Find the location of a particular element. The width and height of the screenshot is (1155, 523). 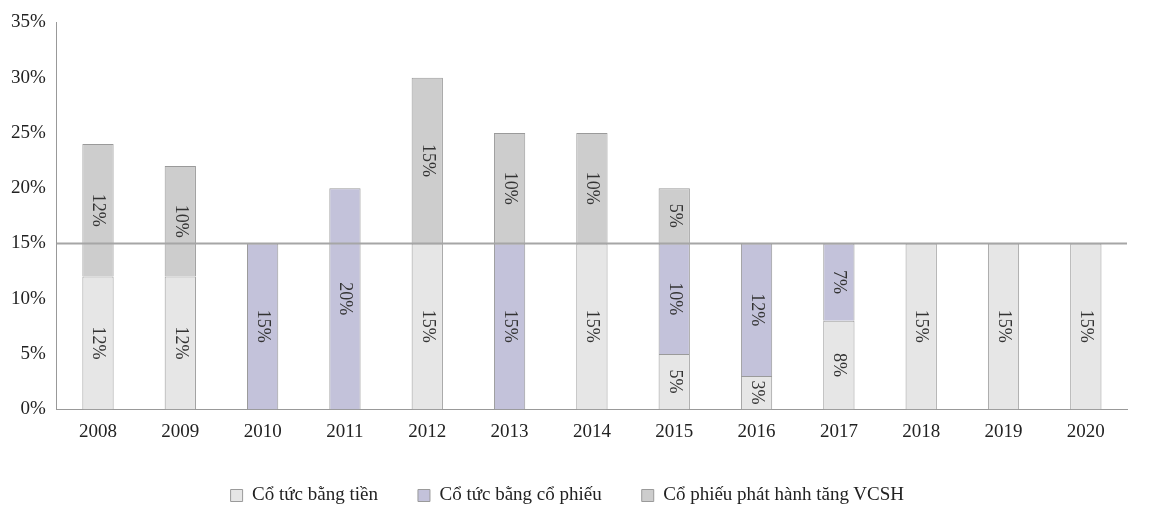

x-tick-label: 2012 is located at coordinates (427, 430).